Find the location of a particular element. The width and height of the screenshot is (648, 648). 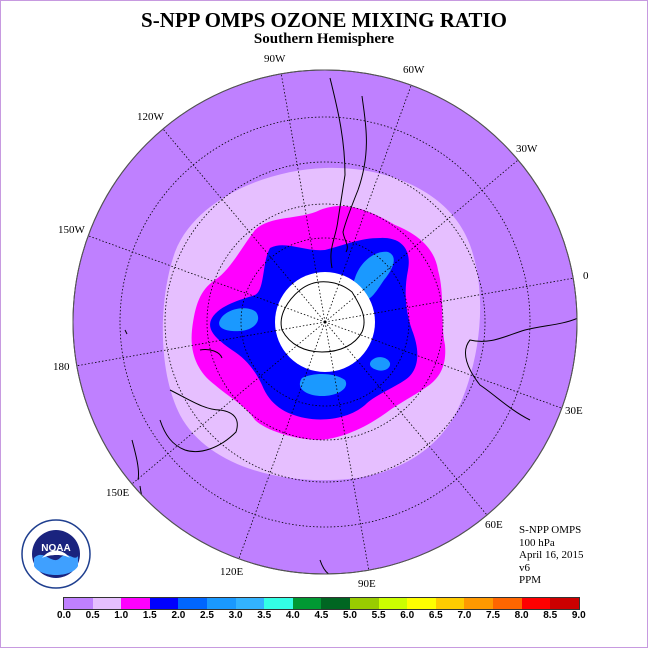

color-scale-tick-label: 8.5 is located at coordinates (550, 615).